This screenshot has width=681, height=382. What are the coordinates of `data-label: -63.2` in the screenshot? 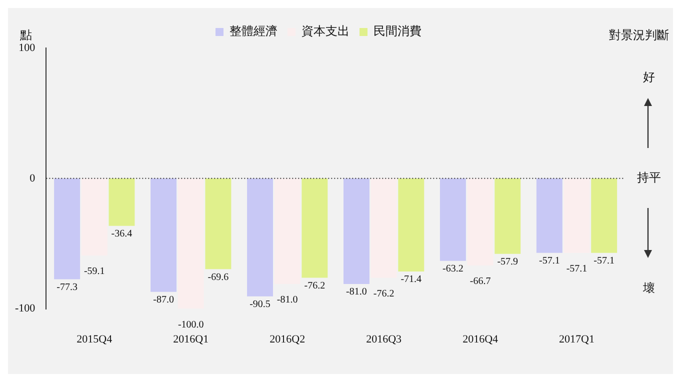 It's located at (453, 268).